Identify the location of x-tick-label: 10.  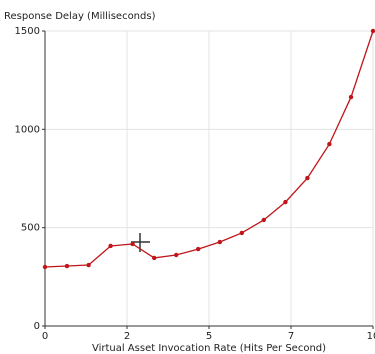
(371, 336).